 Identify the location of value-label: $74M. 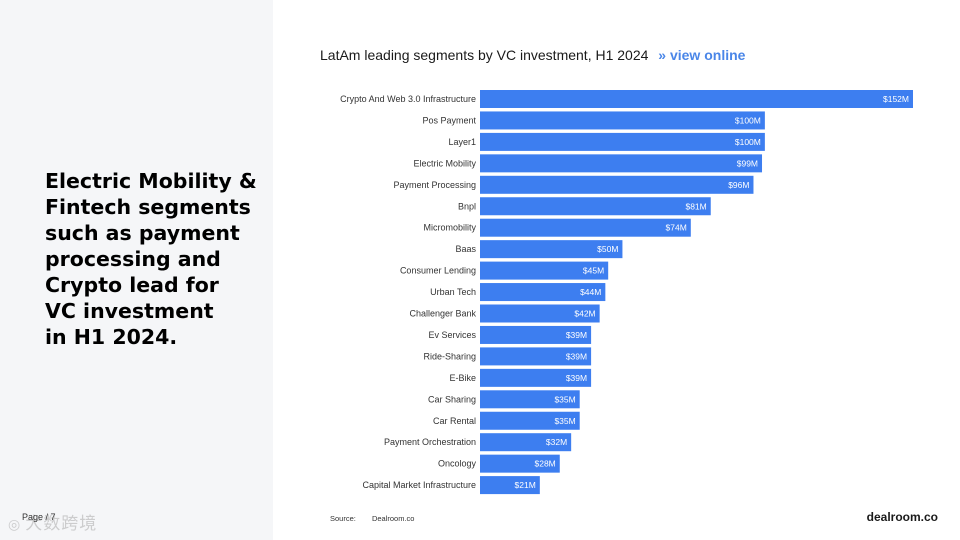
(676, 228).